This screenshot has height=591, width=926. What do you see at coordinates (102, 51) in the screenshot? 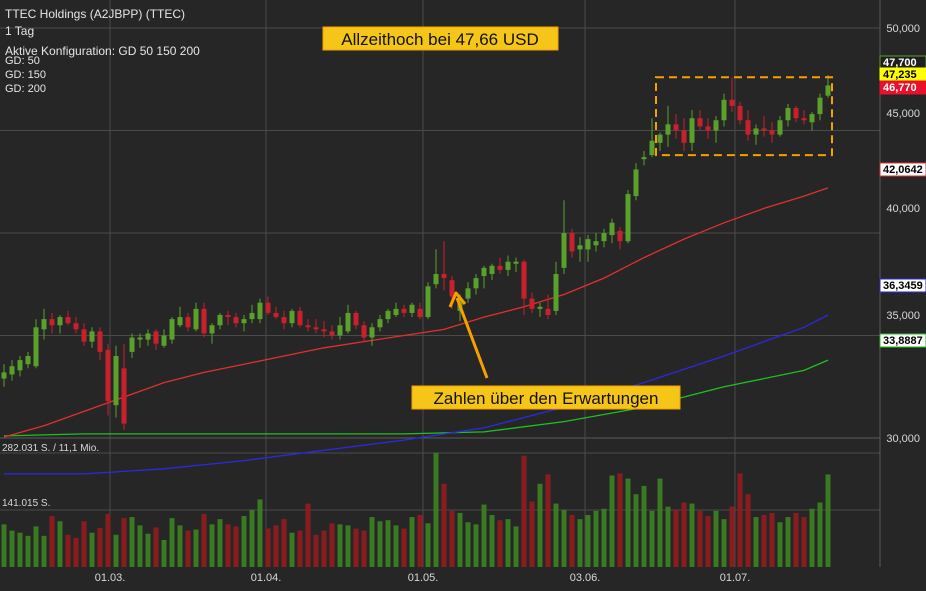
I see `configuration-label: Aktive Konfiguration: GD 50 150 200` at bounding box center [102, 51].